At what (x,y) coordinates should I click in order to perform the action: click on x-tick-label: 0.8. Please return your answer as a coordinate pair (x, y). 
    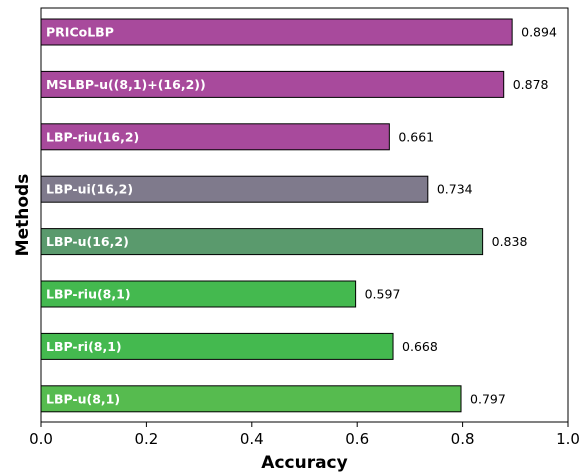
    Looking at the image, I should click on (463, 439).